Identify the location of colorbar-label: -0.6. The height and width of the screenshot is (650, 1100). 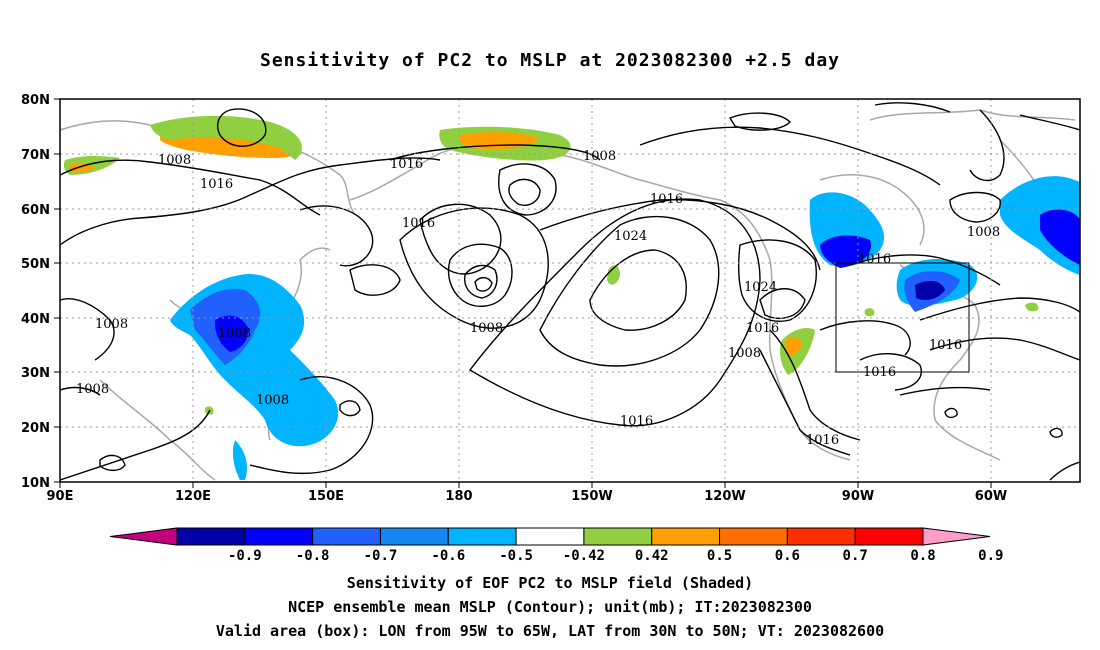
(448, 556).